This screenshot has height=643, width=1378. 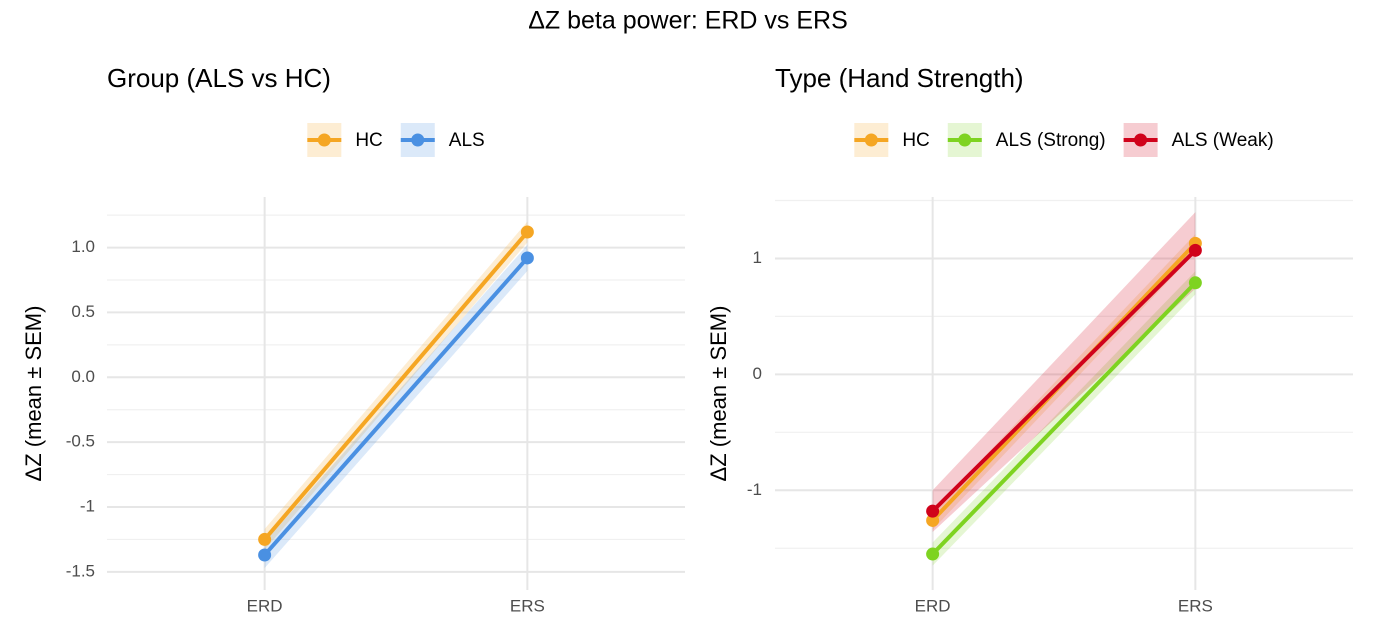 I want to click on legend-item: ALS (Weak), so click(x=1198, y=140).